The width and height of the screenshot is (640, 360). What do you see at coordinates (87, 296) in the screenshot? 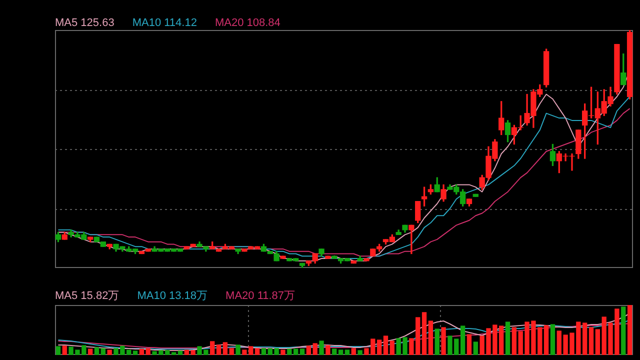
I see `text: MA5 15.82万` at bounding box center [87, 296].